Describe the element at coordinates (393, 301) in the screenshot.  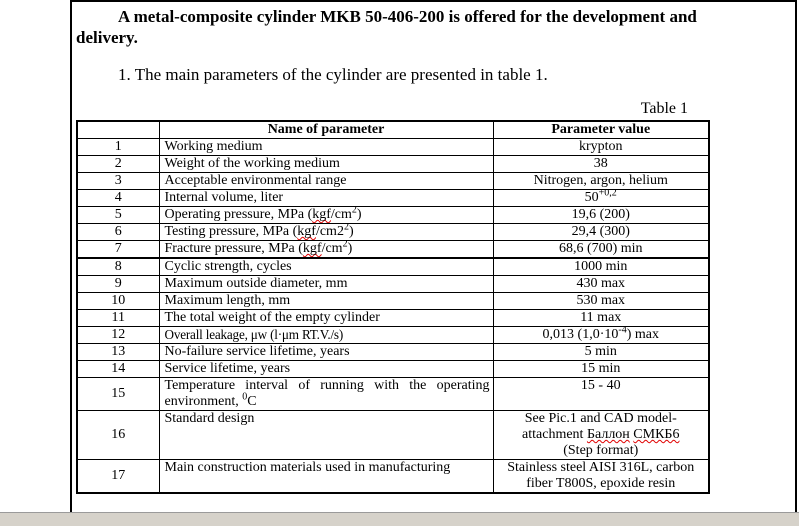
I see `table-row: 10 Maximum length, mm 530 max` at that location.